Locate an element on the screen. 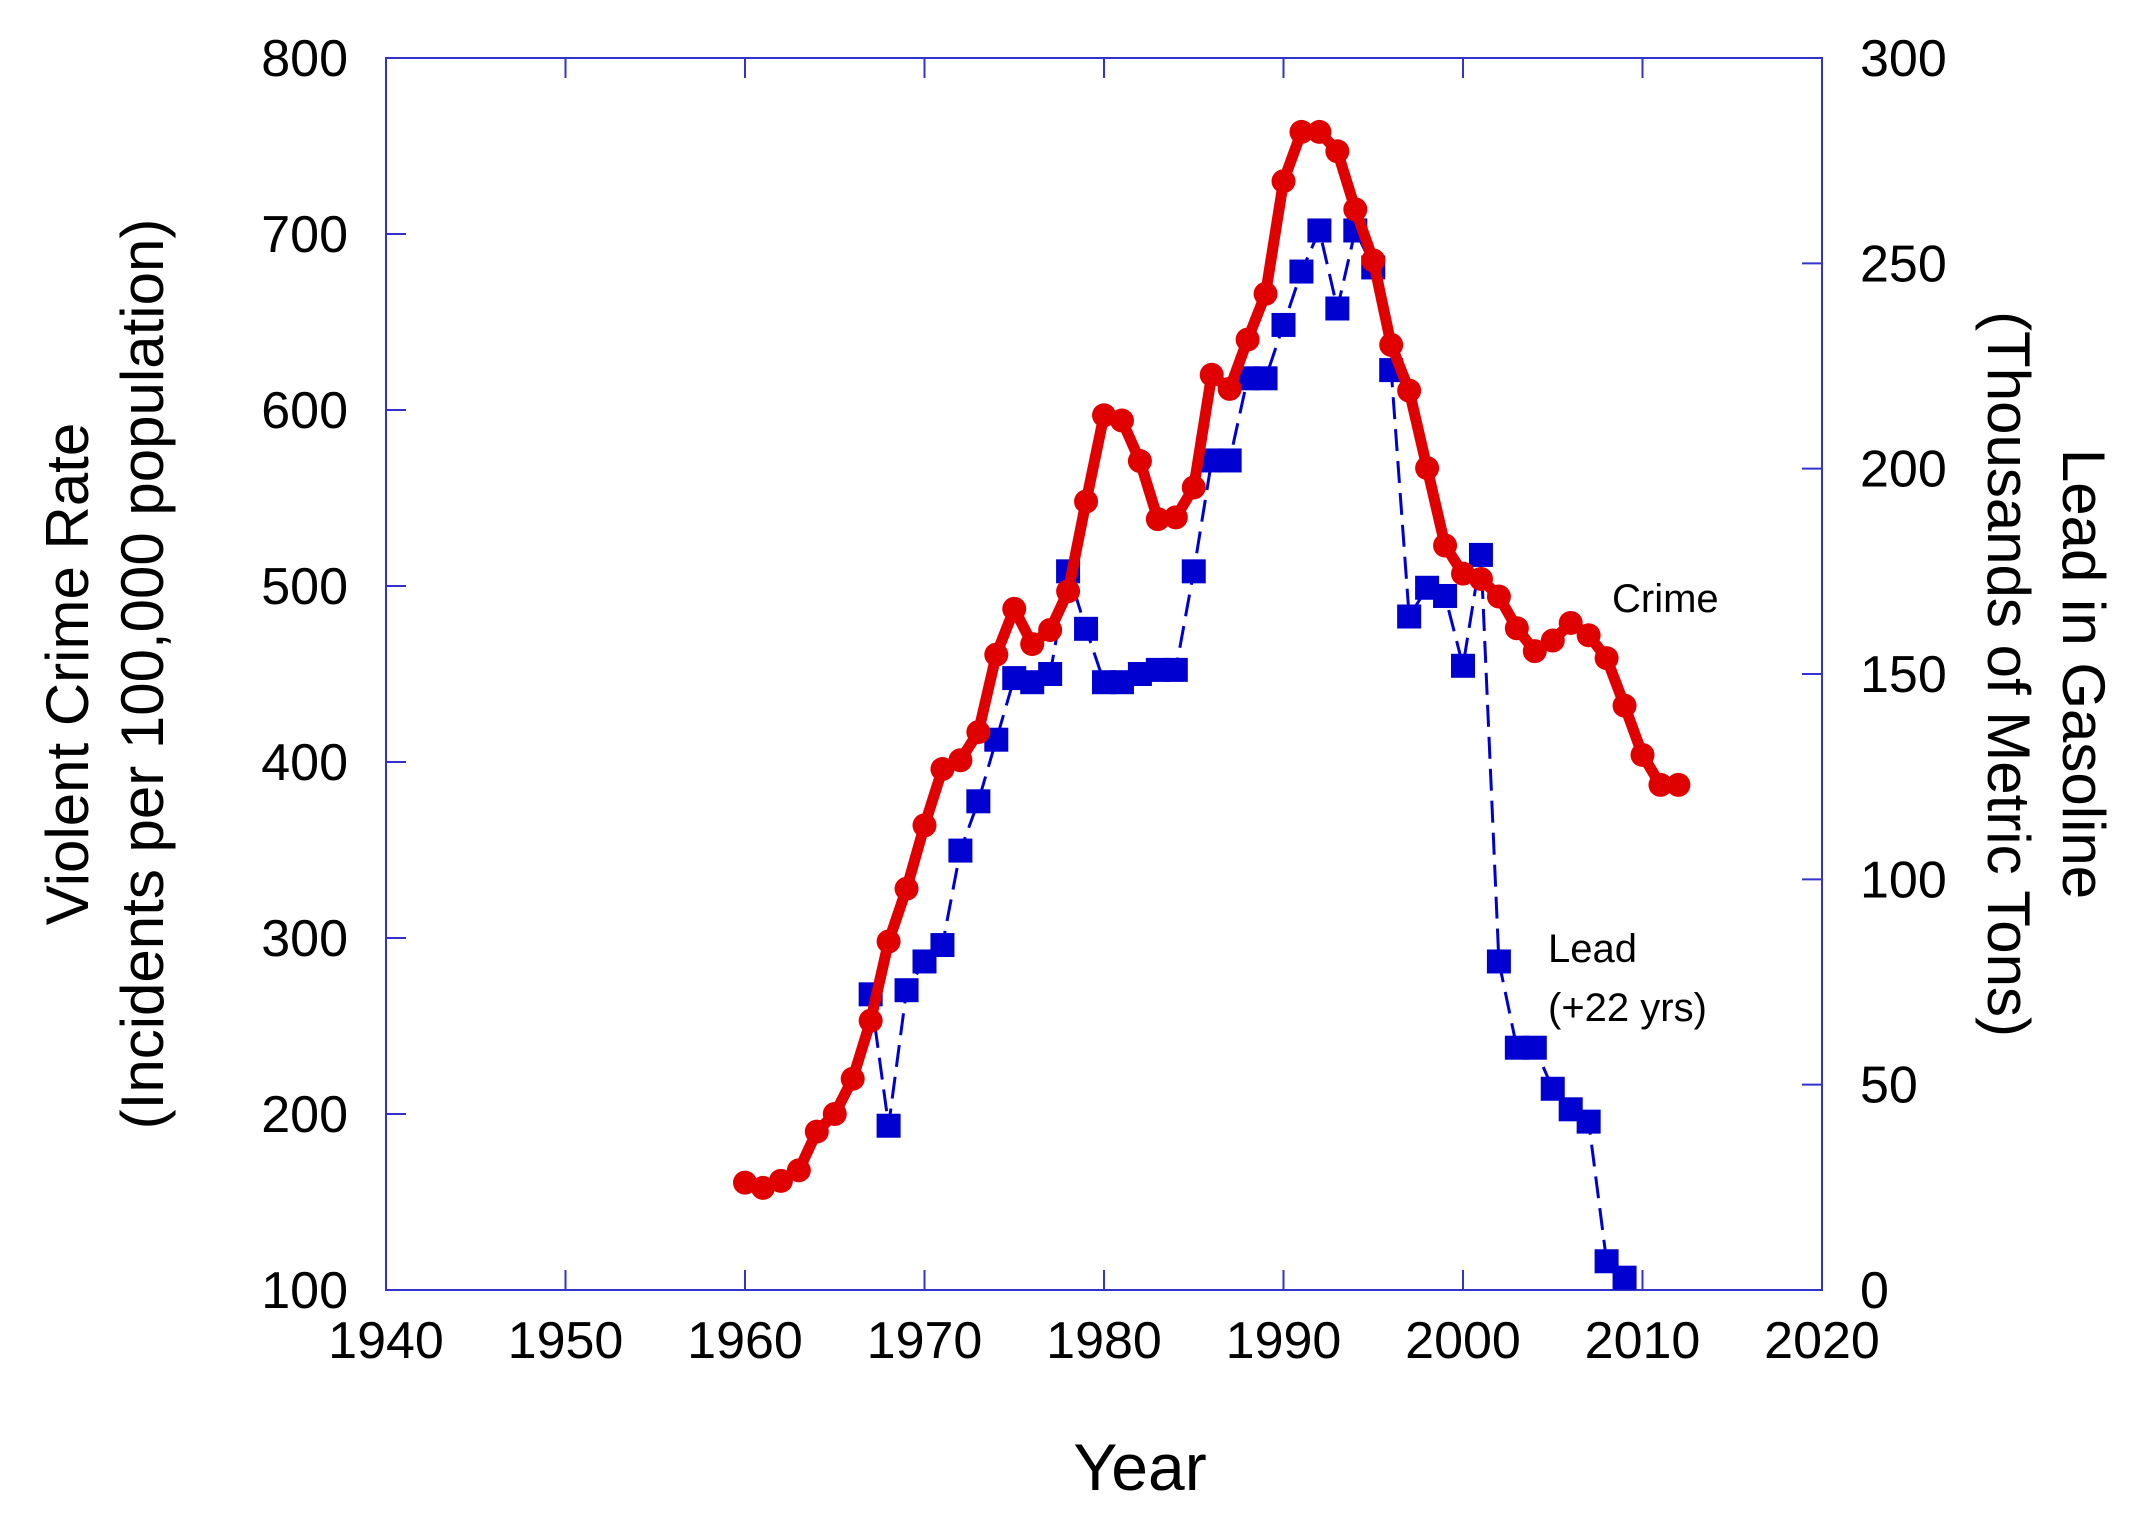 The width and height of the screenshot is (2147, 1522). left-y-axis-title: Violent Crime Rate is located at coordinates (67, 674).